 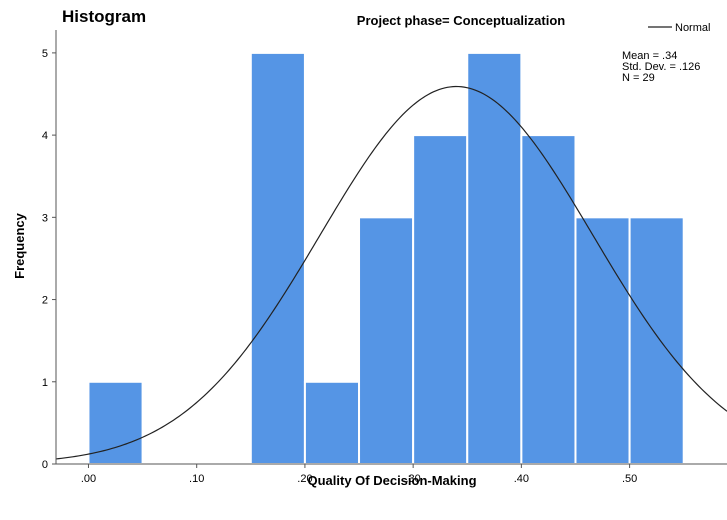 What do you see at coordinates (19, 245) in the screenshot?
I see `y-axis-label: Frequency` at bounding box center [19, 245].